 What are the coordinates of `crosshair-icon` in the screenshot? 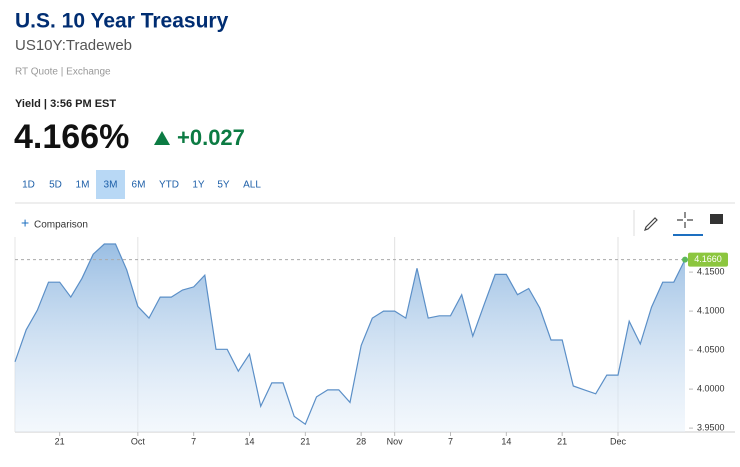 It's located at (685, 220).